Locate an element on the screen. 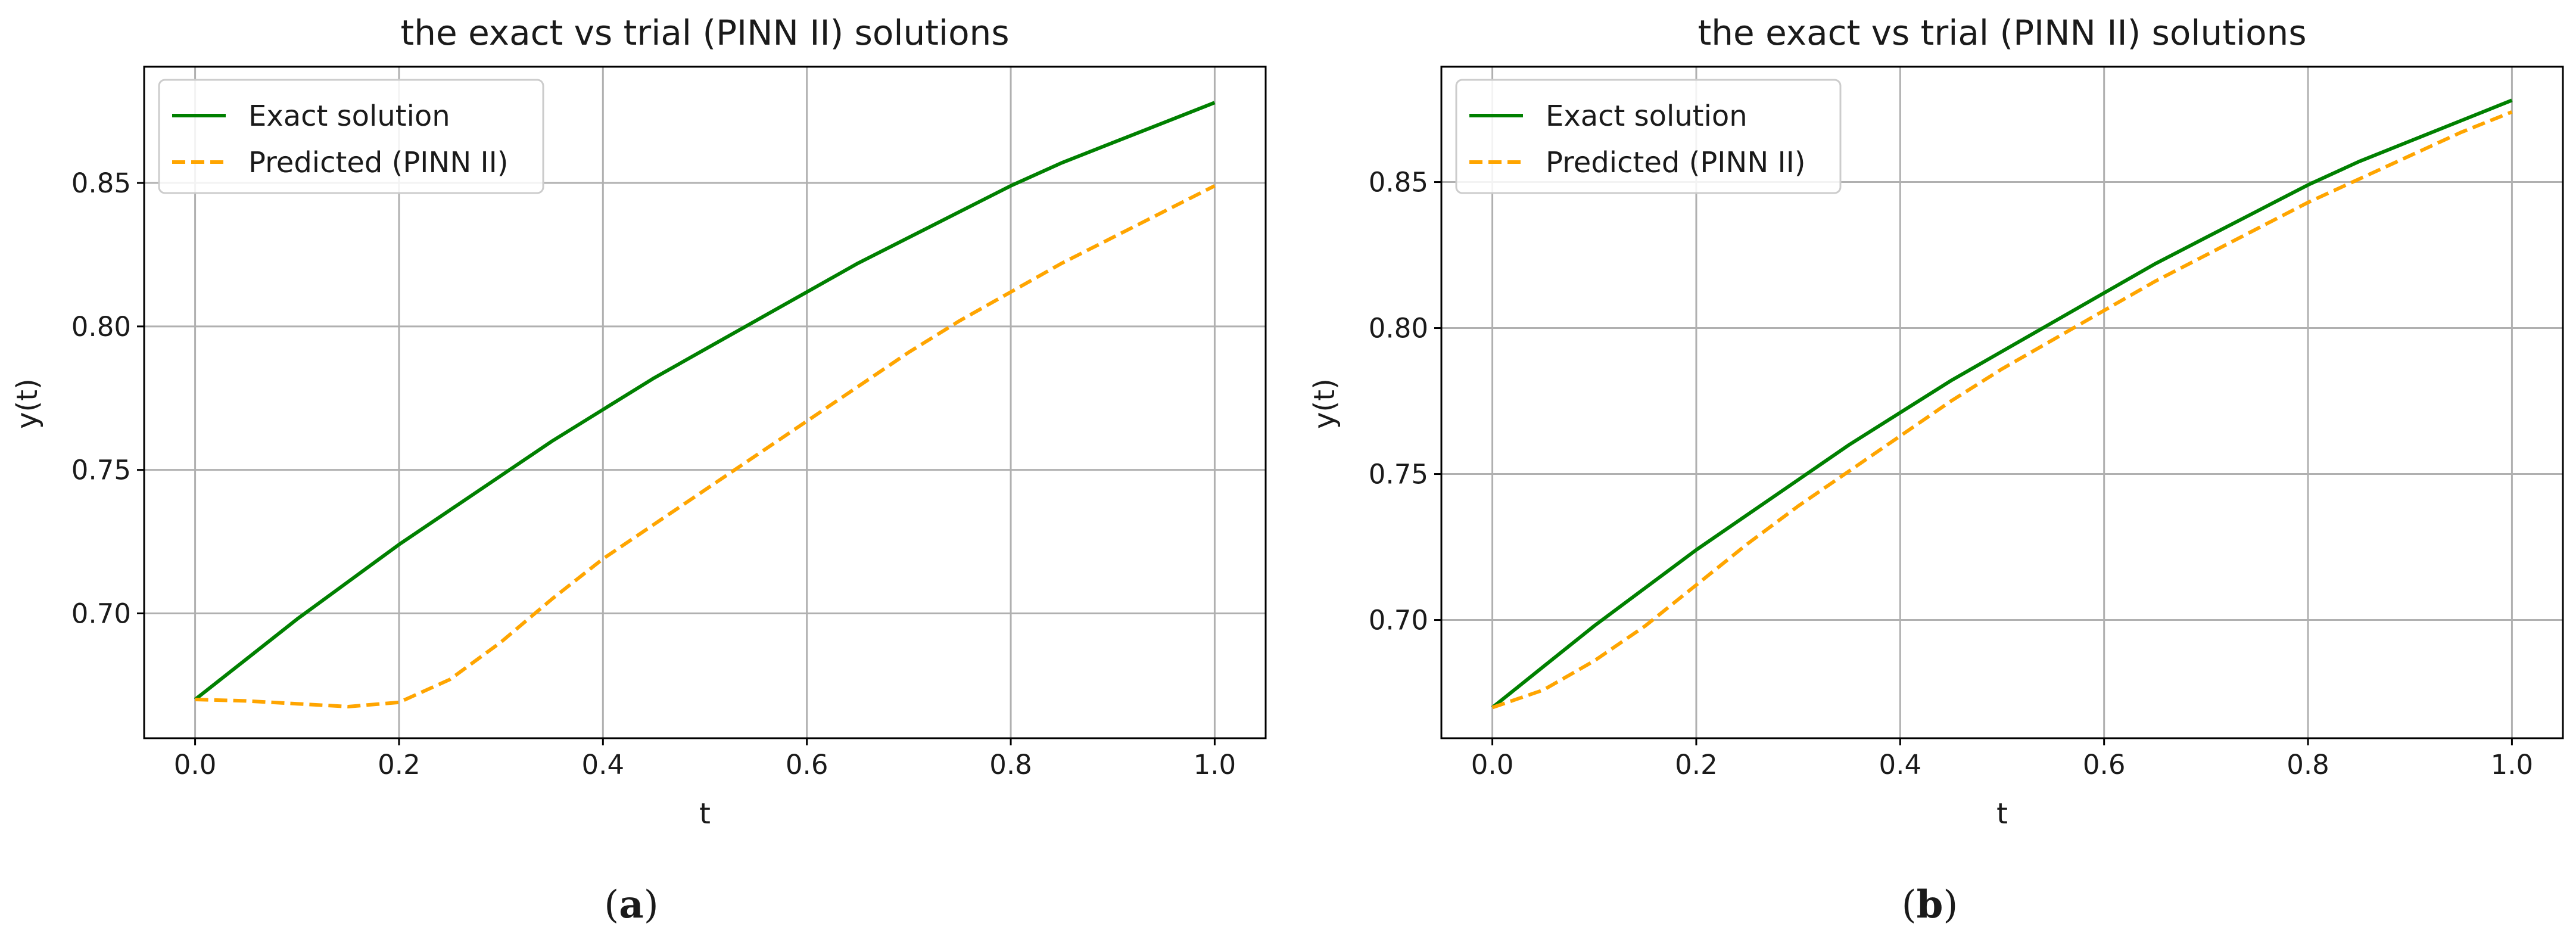 The width and height of the screenshot is (2576, 939). panel-caption: (a) is located at coordinates (631, 904).